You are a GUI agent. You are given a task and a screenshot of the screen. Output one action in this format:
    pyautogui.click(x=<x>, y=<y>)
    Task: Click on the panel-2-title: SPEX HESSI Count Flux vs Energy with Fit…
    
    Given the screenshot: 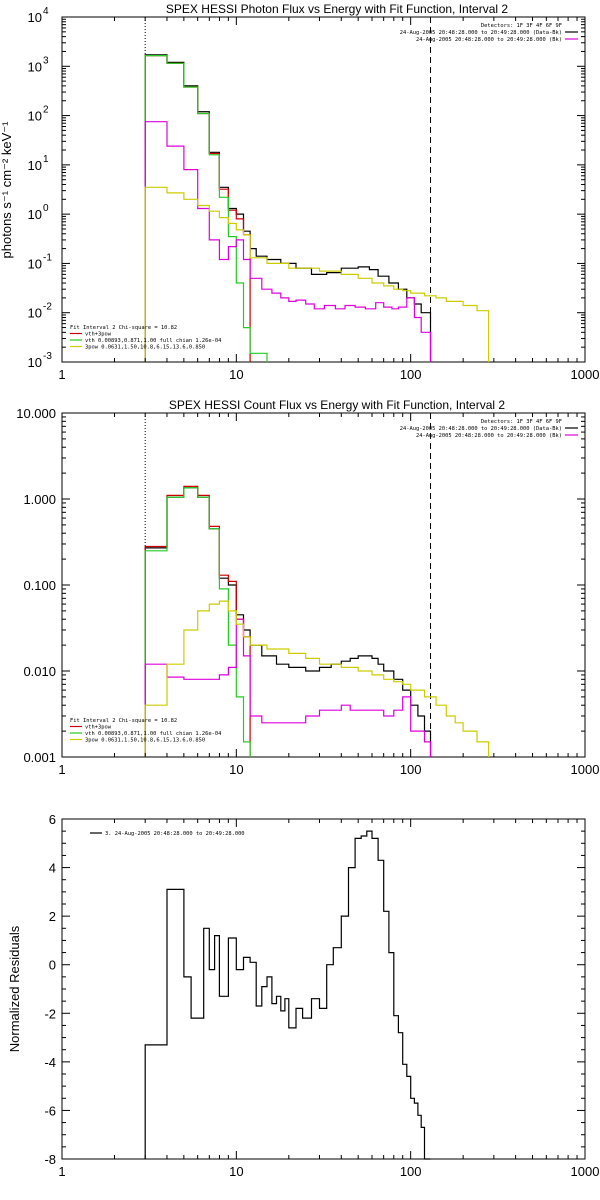 What is the action you would take?
    pyautogui.click(x=337, y=405)
    